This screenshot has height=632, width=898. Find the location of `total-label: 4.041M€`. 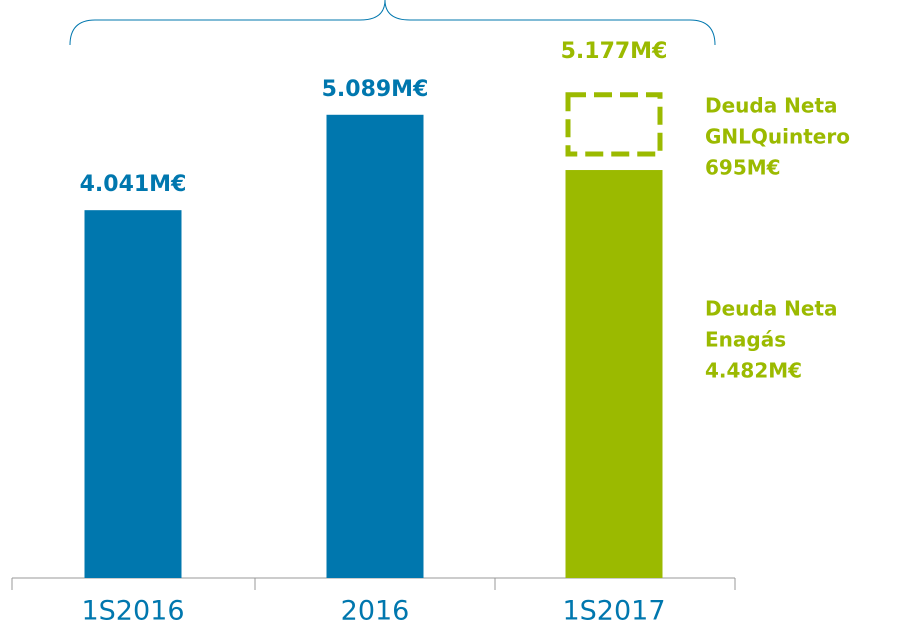

total-label: 4.041M€ is located at coordinates (133, 184).